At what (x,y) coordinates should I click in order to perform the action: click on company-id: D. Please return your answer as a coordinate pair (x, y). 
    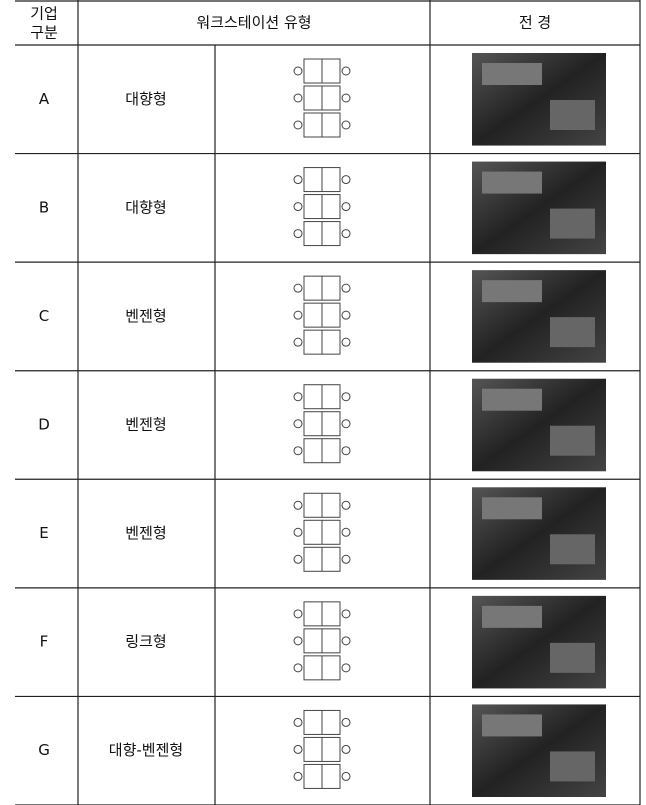
    Looking at the image, I should click on (44, 425).